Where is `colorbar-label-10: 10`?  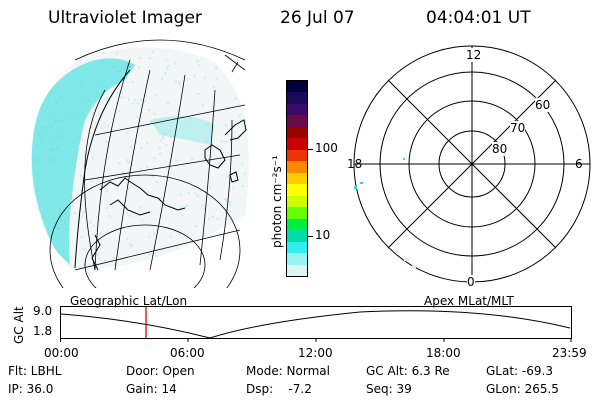
colorbar-label-10: 10 is located at coordinates (323, 235).